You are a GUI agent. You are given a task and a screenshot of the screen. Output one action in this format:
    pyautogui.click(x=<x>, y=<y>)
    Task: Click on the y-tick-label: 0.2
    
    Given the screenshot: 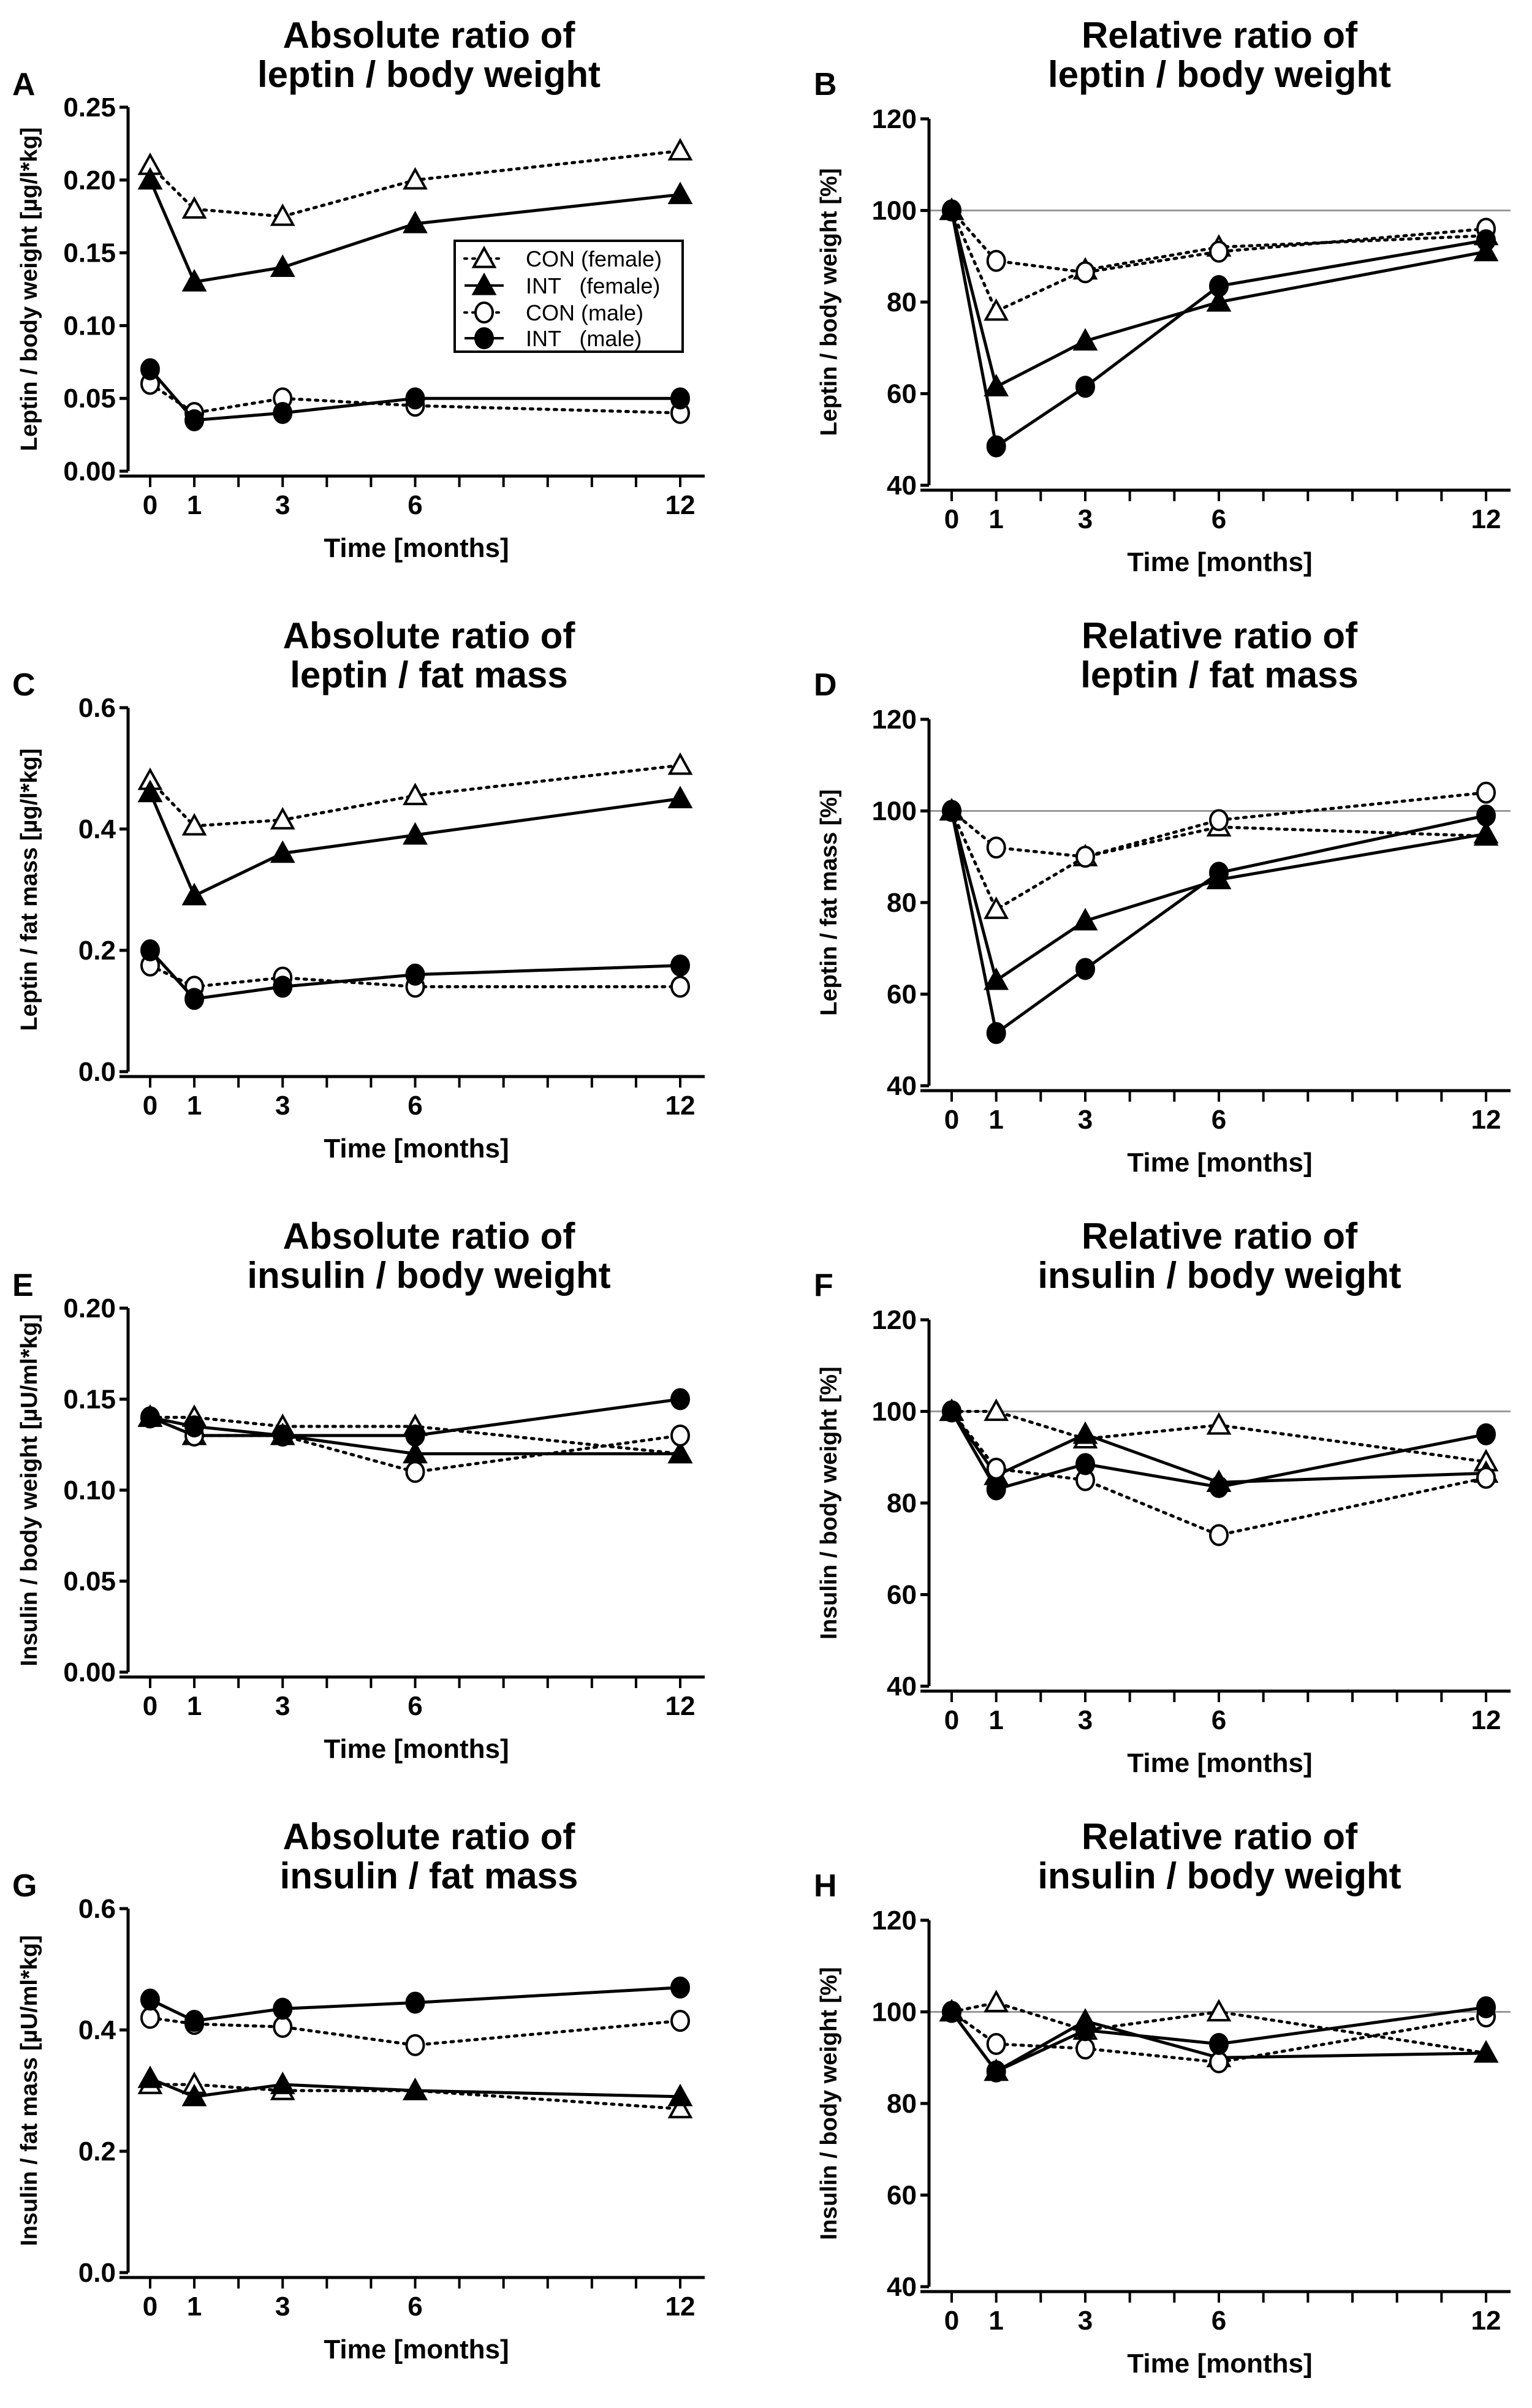 What is the action you would take?
    pyautogui.click(x=97, y=2152)
    